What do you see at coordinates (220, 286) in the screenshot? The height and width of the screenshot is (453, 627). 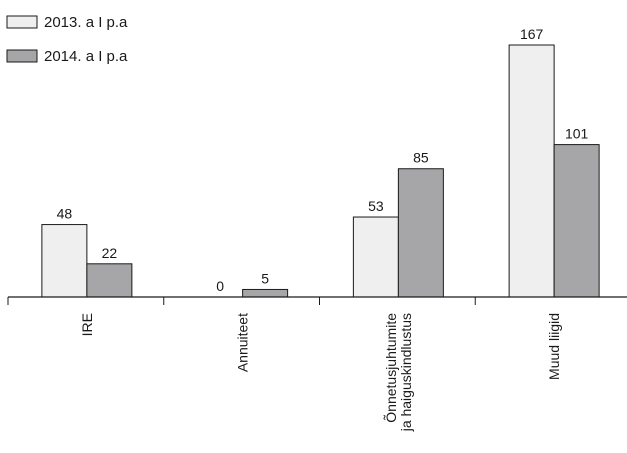 I see `value-label-1-2: 0` at bounding box center [220, 286].